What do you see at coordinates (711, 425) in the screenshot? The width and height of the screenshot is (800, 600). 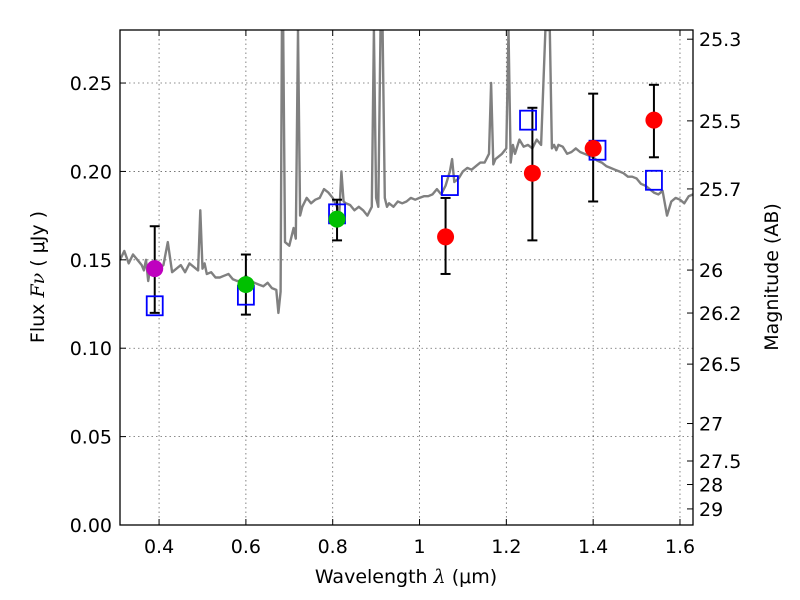 I see `y2-tick-label: 27` at bounding box center [711, 425].